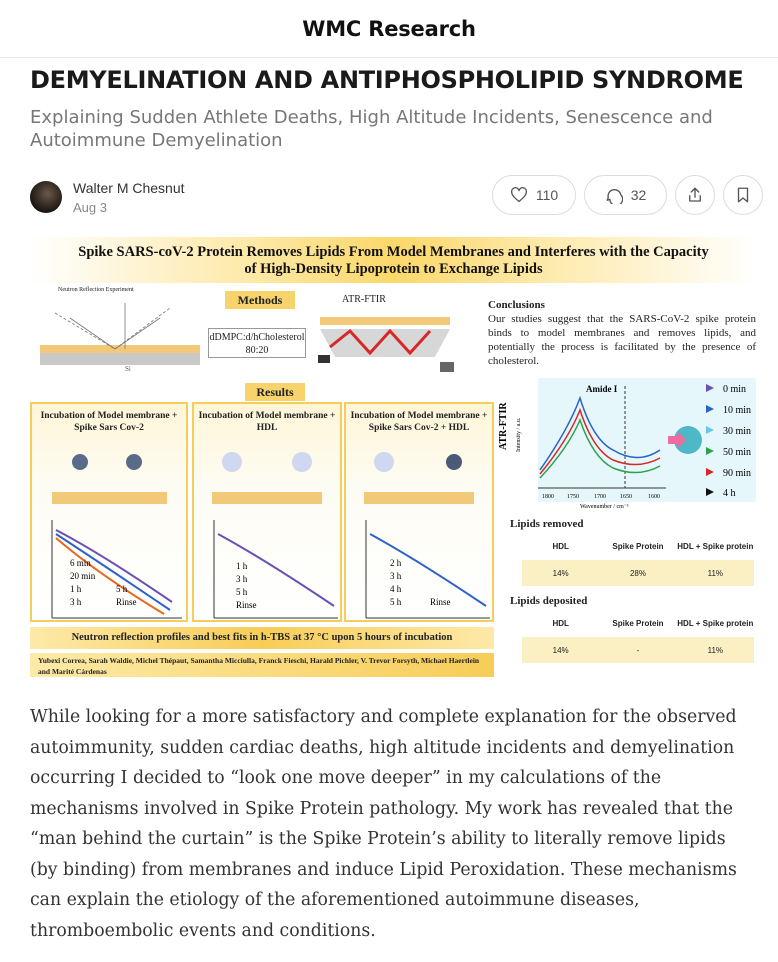 The height and width of the screenshot is (962, 778). I want to click on atr-peak-label: Amide I, so click(602, 389).